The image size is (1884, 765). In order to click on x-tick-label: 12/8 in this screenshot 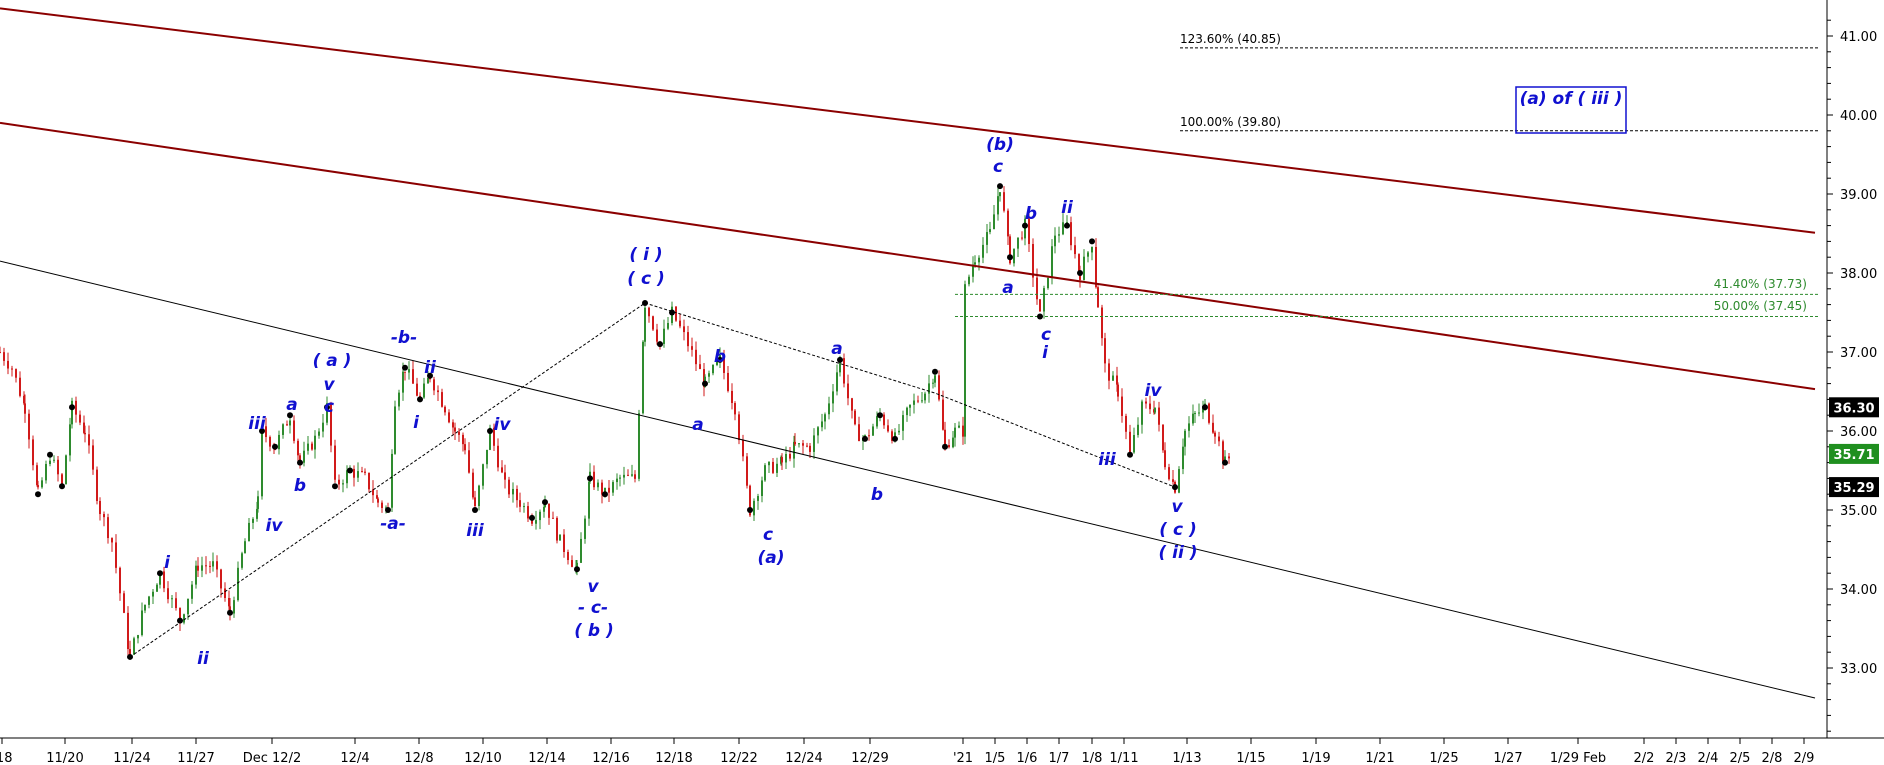, I will do `click(418, 758)`.